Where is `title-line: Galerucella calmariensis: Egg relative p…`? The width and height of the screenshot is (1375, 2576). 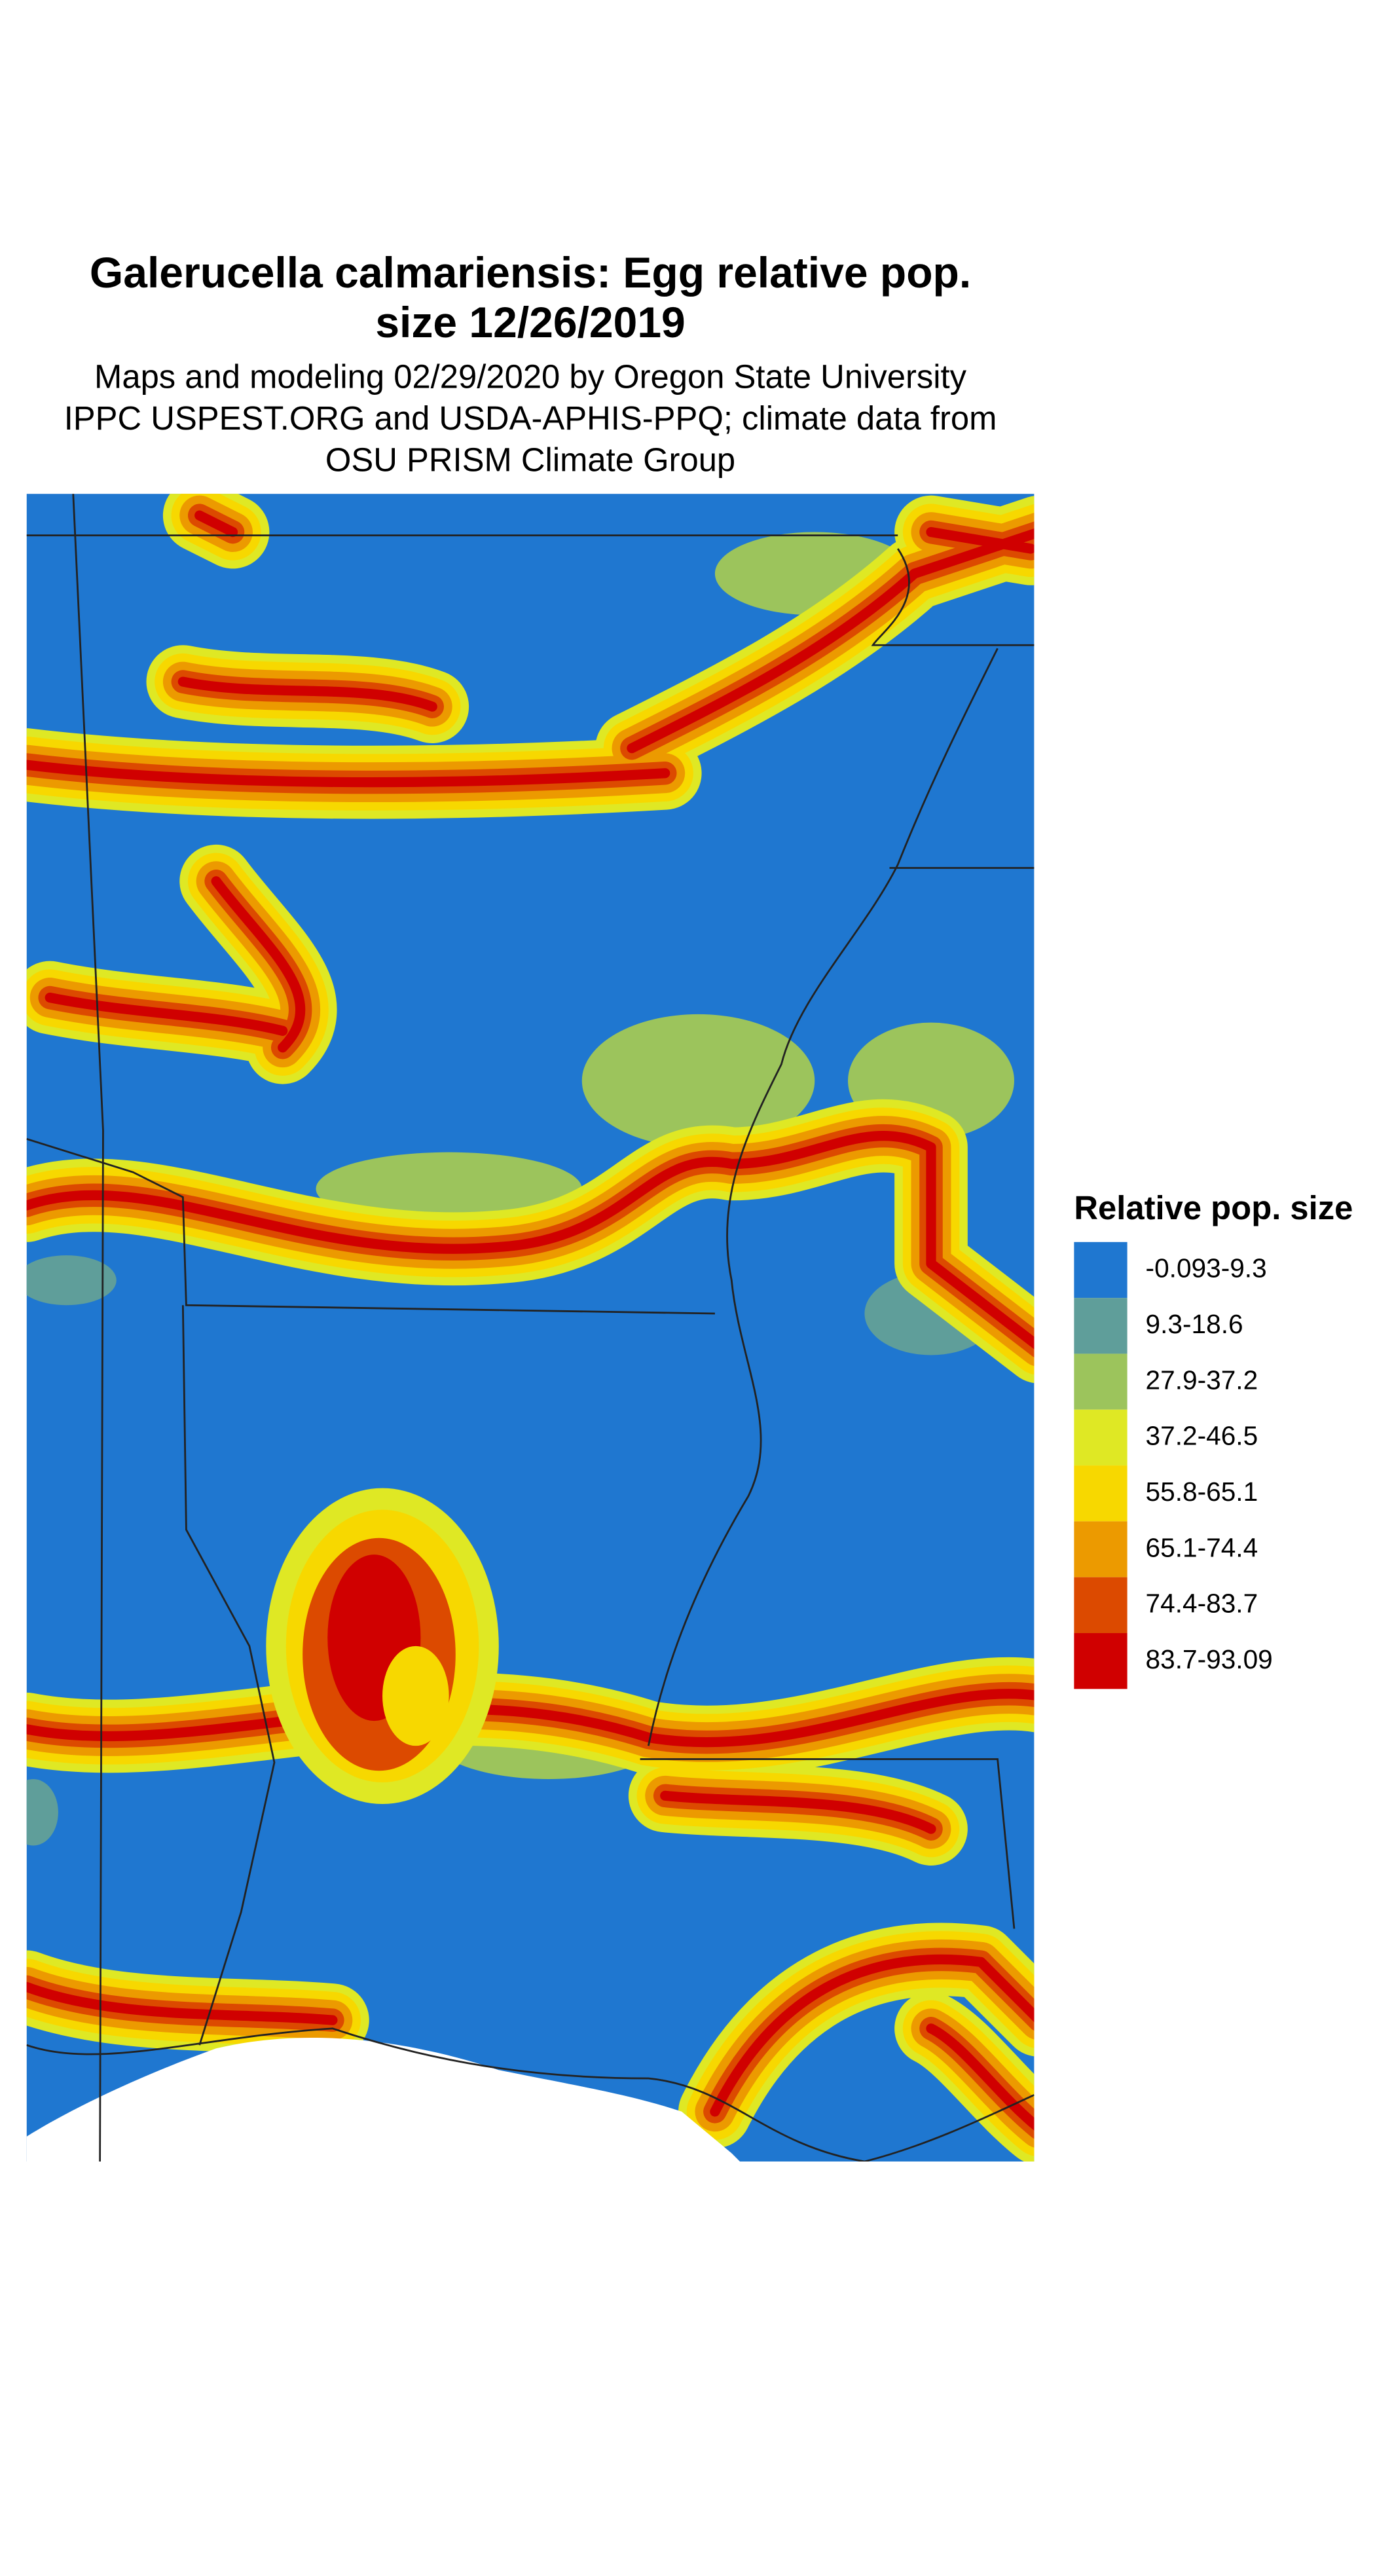
title-line: Galerucella calmariensis: Egg relative p… is located at coordinates (530, 272).